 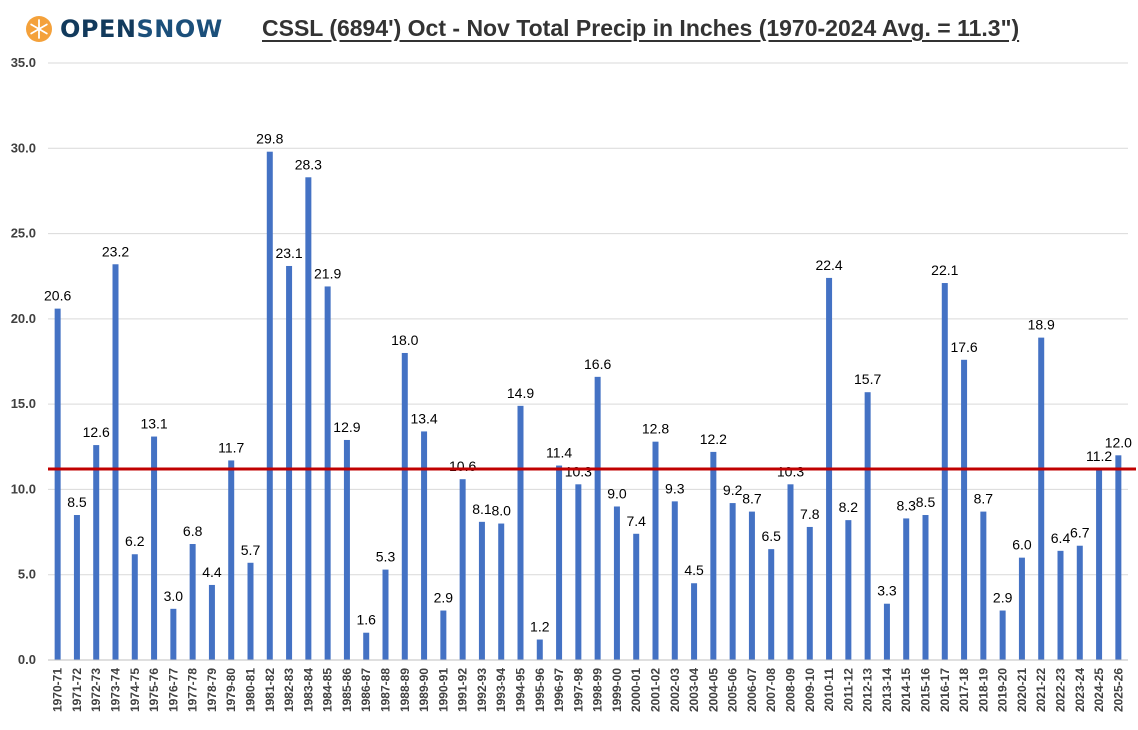 What do you see at coordinates (482, 509) in the screenshot?
I see `data-label: 8.1` at bounding box center [482, 509].